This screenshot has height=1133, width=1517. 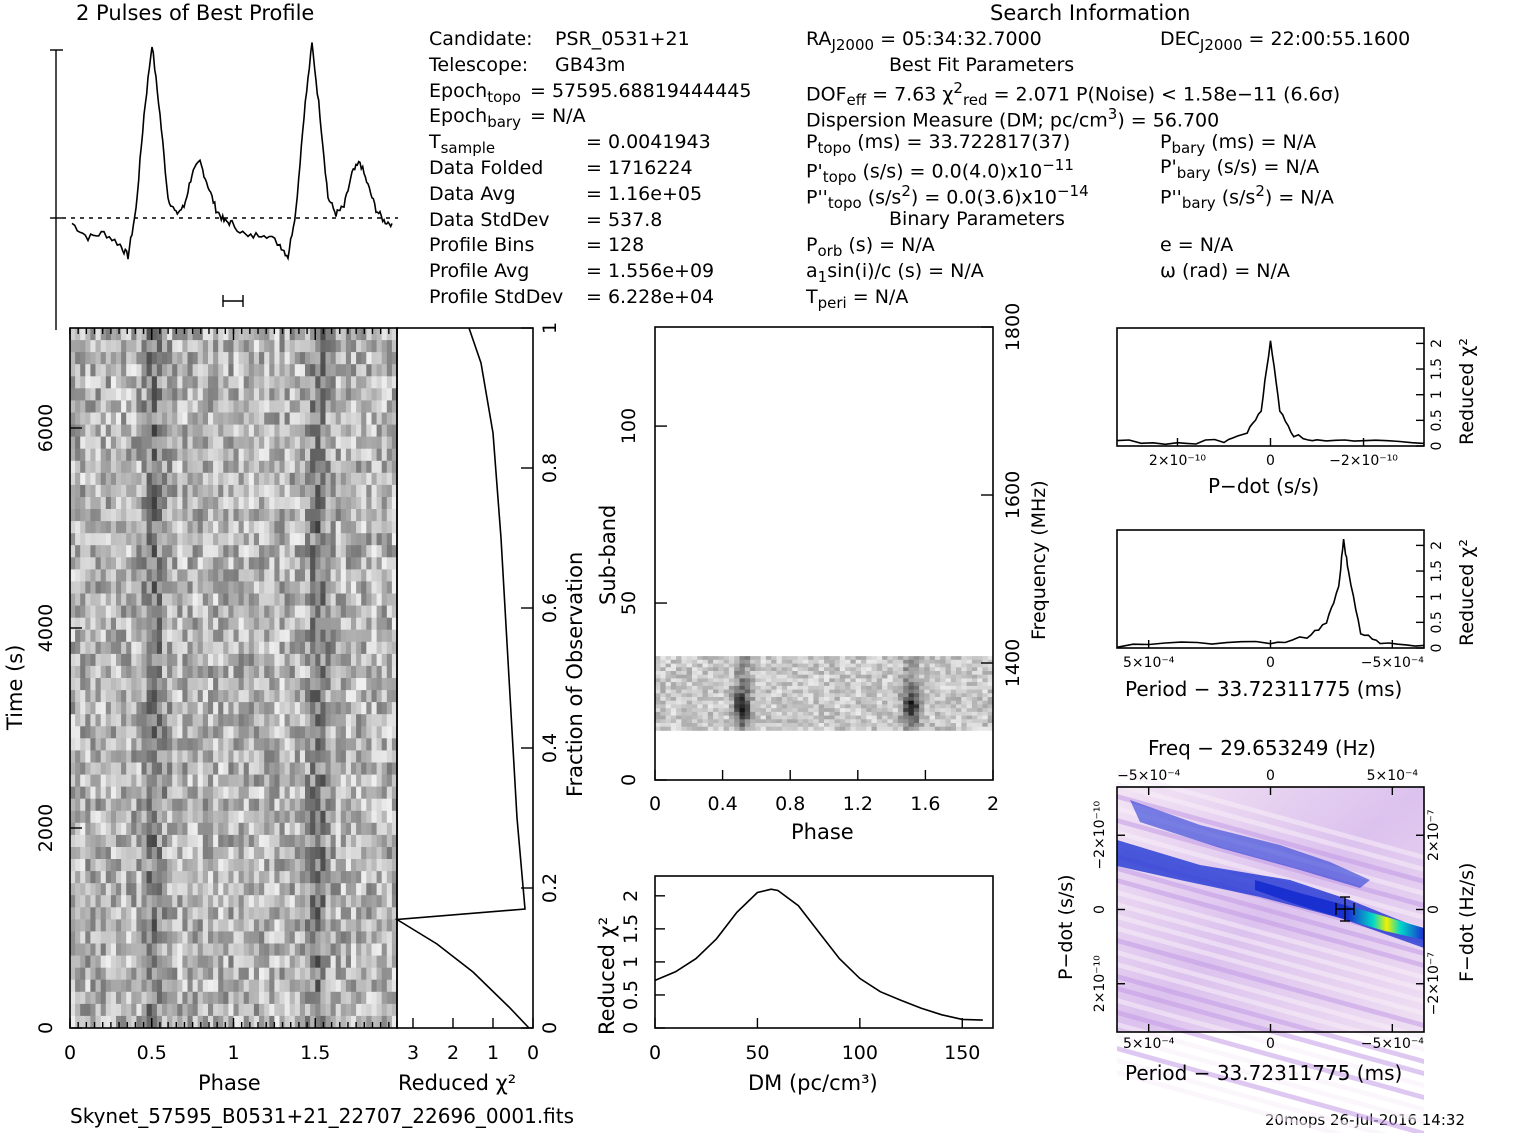 What do you see at coordinates (650, 297) in the screenshot?
I see `candidate-value: = 6.228e+04` at bounding box center [650, 297].